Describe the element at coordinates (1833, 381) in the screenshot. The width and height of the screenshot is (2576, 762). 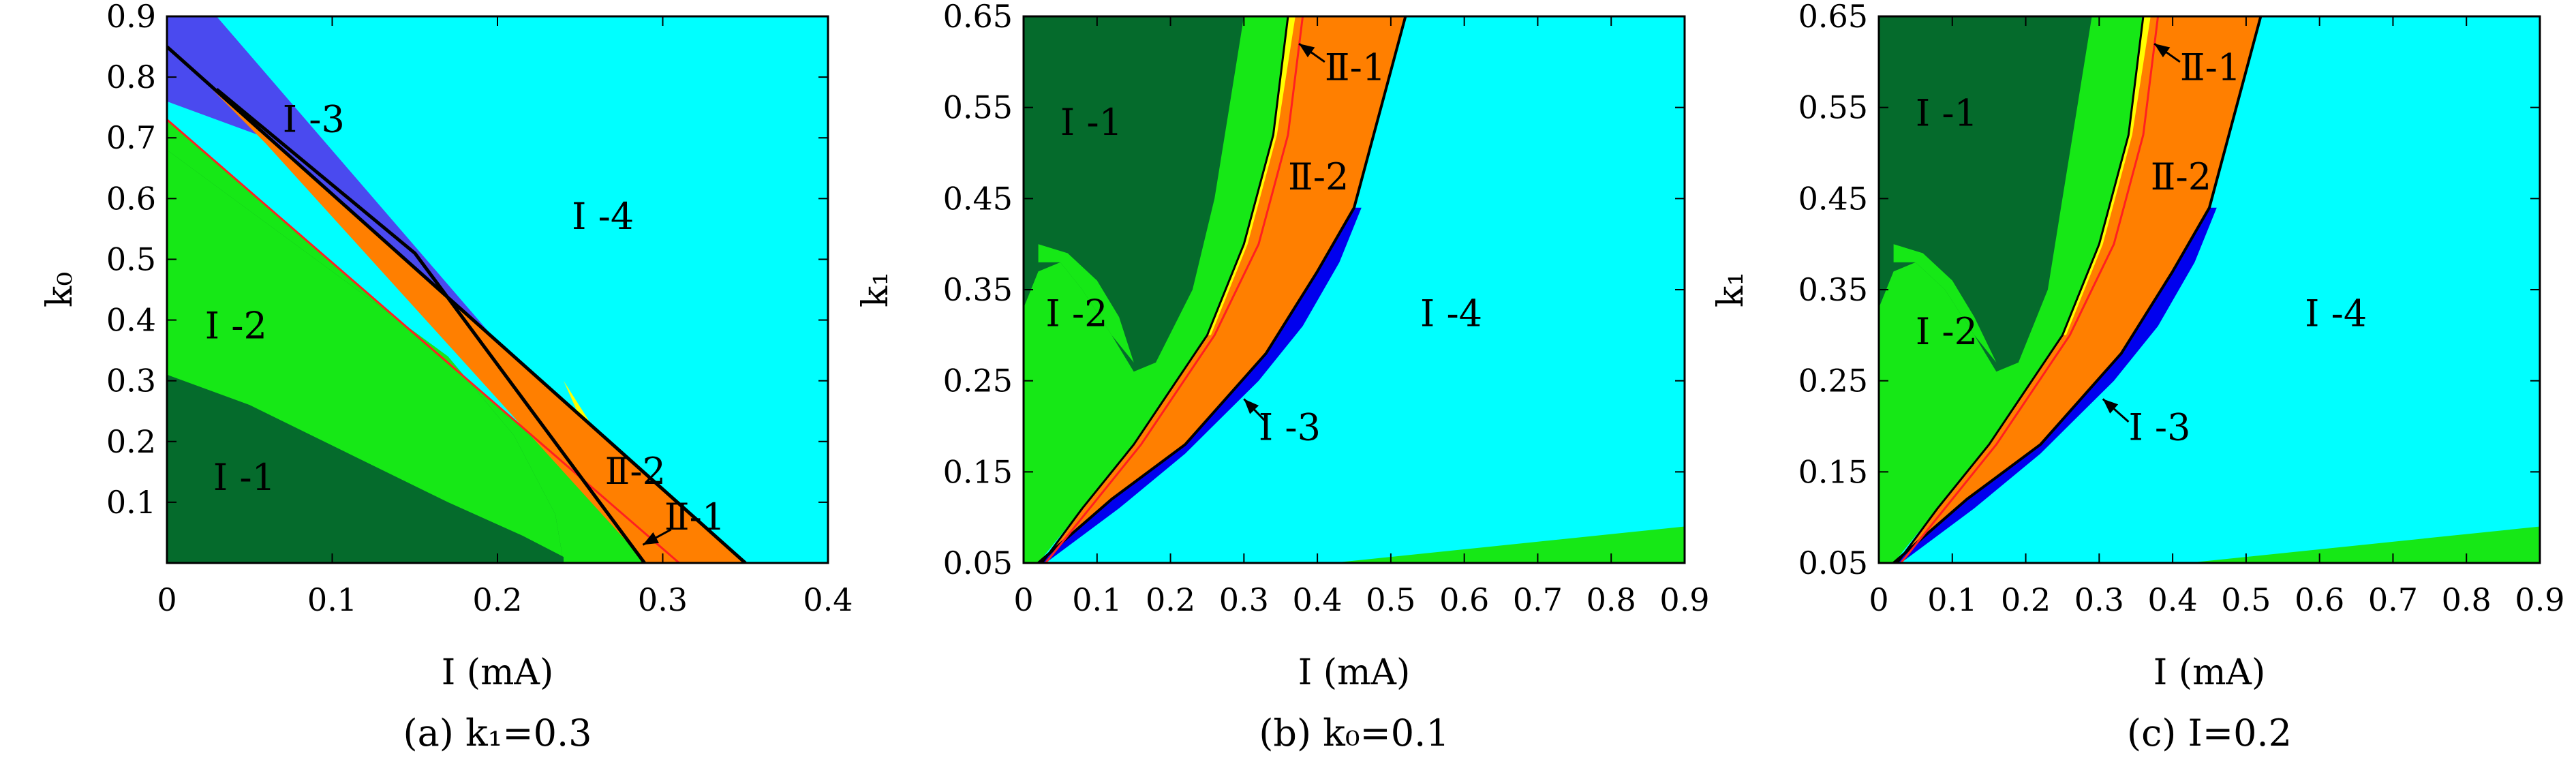
I see `y-tick-label: 0.25` at that location.